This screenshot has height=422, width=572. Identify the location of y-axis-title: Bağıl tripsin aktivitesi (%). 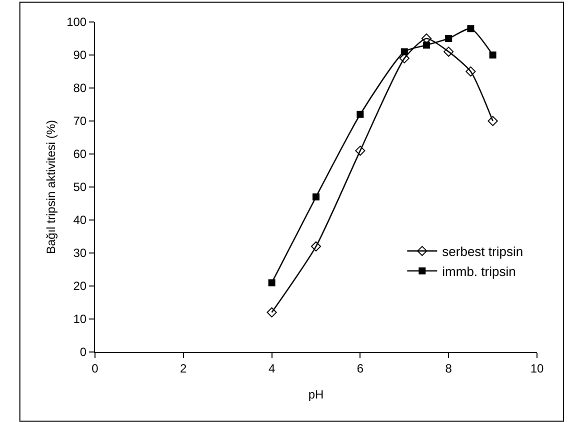
(51, 187).